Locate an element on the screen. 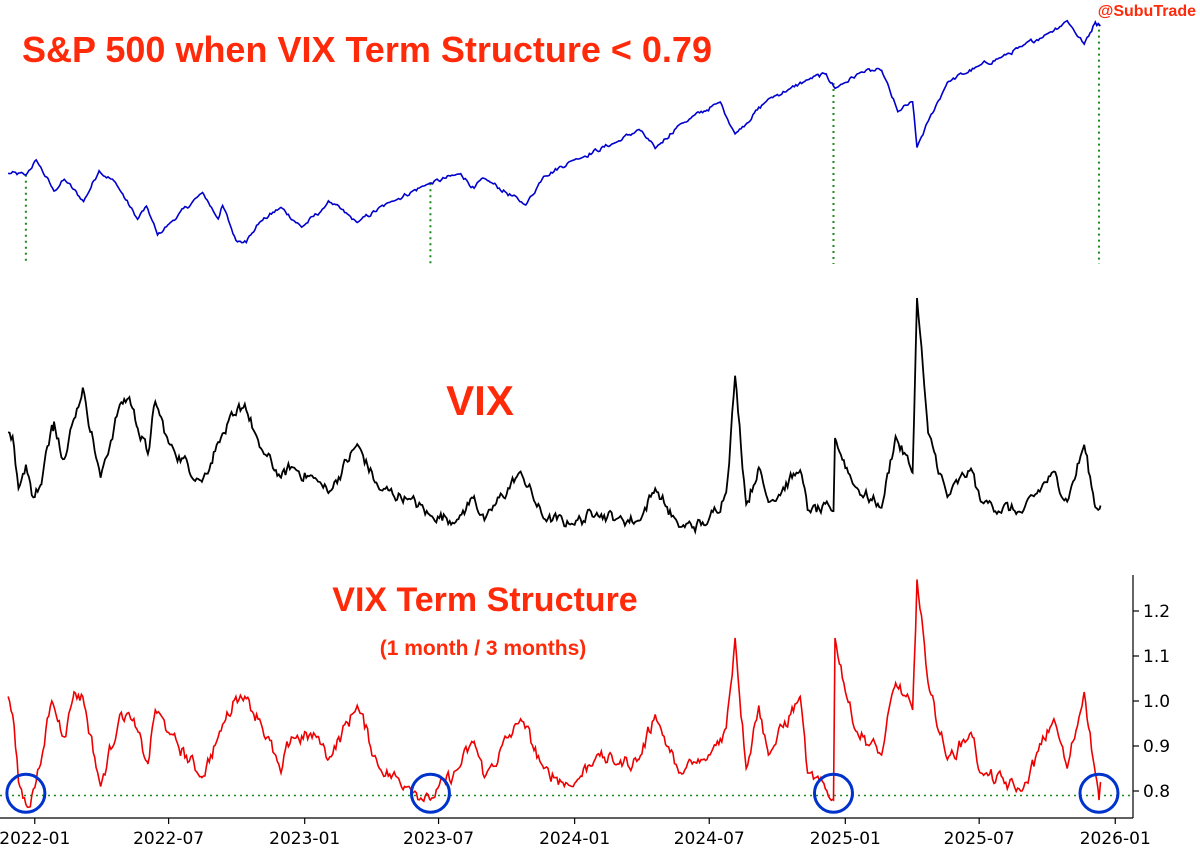 The image size is (1200, 855). x-tick-label: 2024-07 is located at coordinates (709, 839).